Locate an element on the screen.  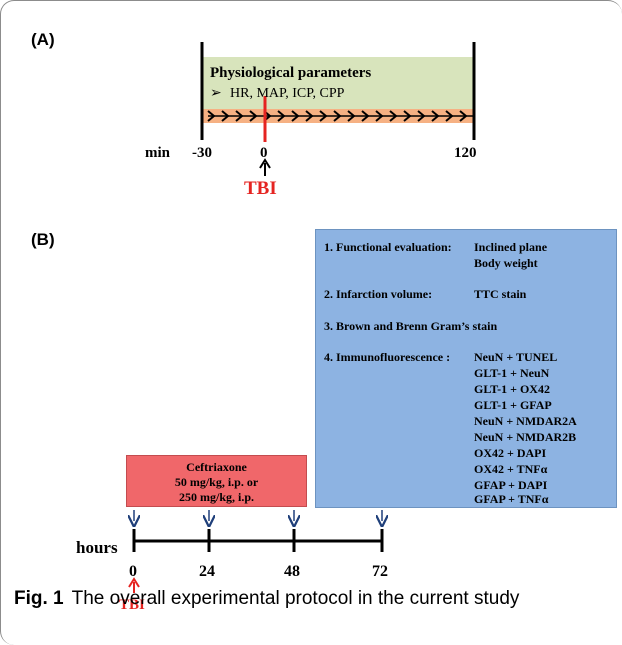
parameters-list: HR, MAP, ICP, CPP is located at coordinates (287, 93).